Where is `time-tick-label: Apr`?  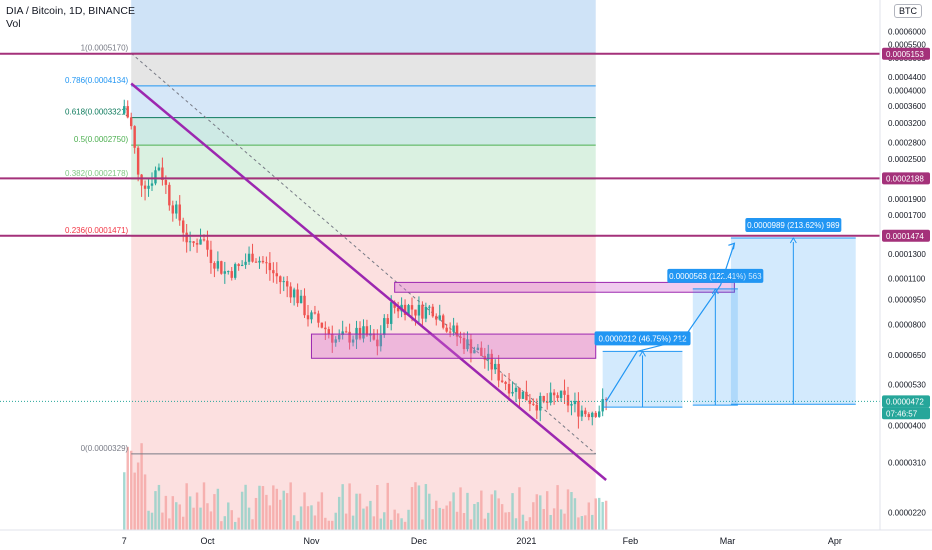
time-tick-label: Apr is located at coordinates (835, 541).